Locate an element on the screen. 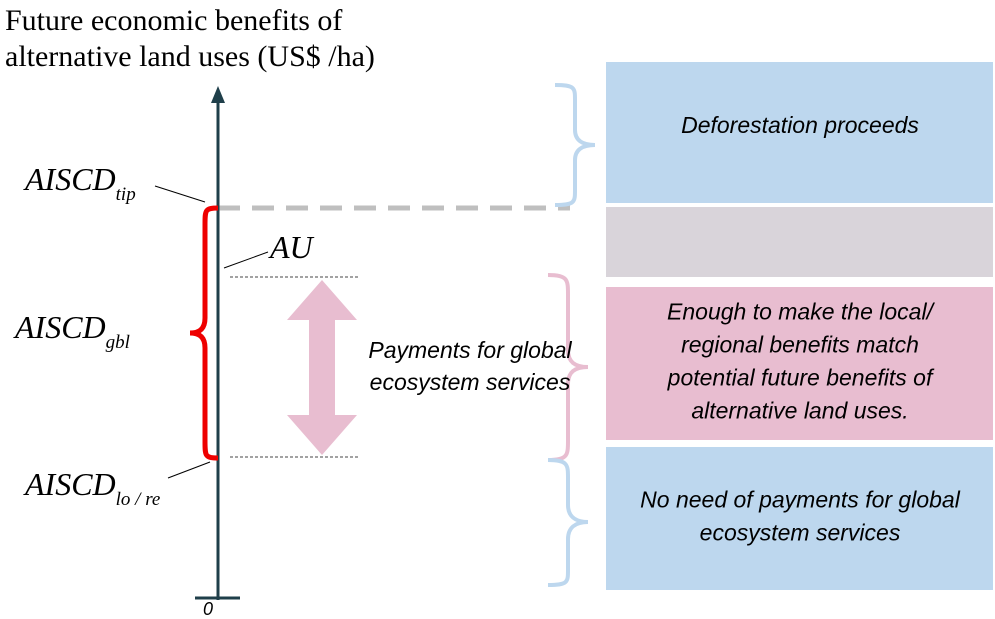 This screenshot has width=995, height=619. box-text: regional benefits match is located at coordinates (800, 345).